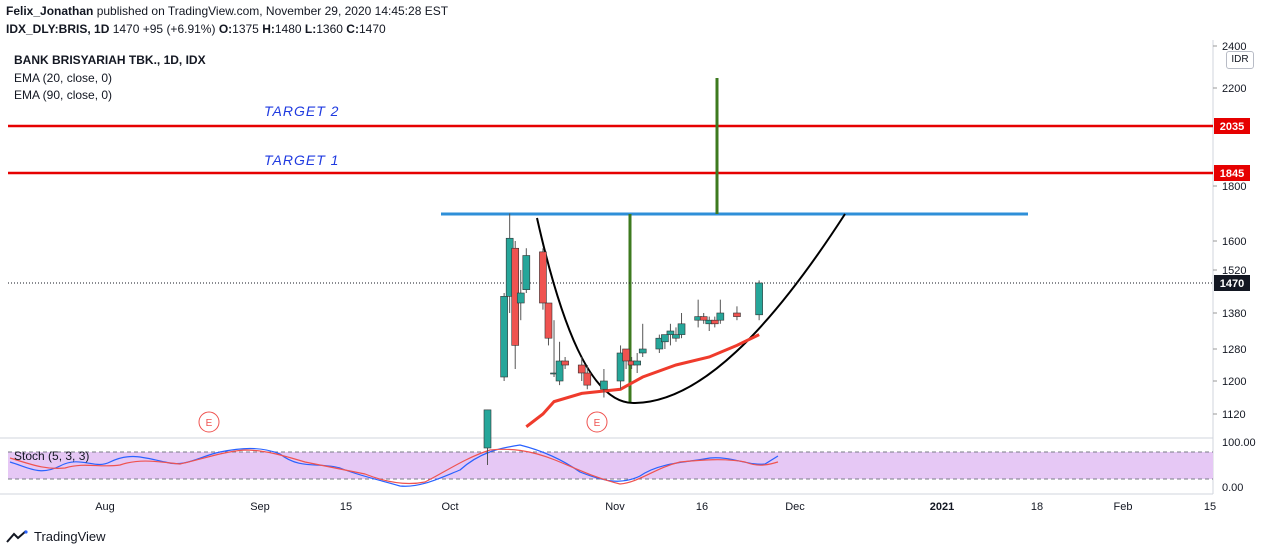  What do you see at coordinates (17, 536) in the screenshot?
I see `tradingview-logo-icon` at bounding box center [17, 536].